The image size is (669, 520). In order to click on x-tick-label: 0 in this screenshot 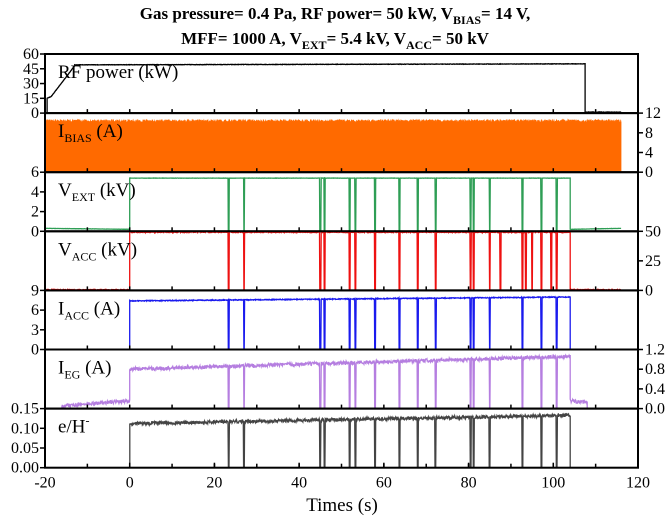, I will do `click(130, 483)`.